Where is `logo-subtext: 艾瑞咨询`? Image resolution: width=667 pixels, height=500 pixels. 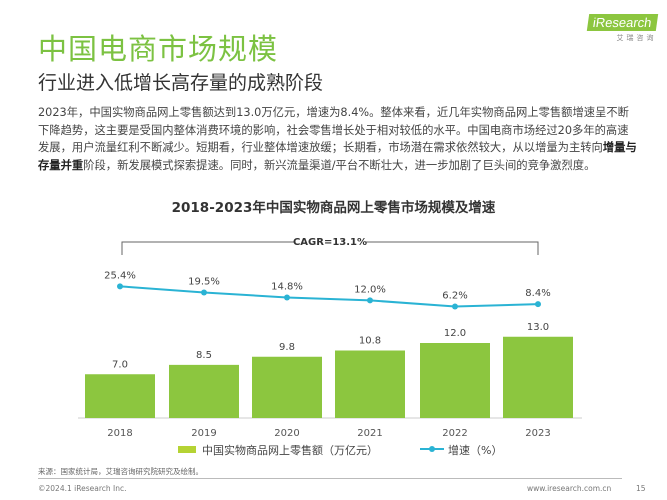 logo-subtext: 艾瑞咨询 is located at coordinates (636, 38).